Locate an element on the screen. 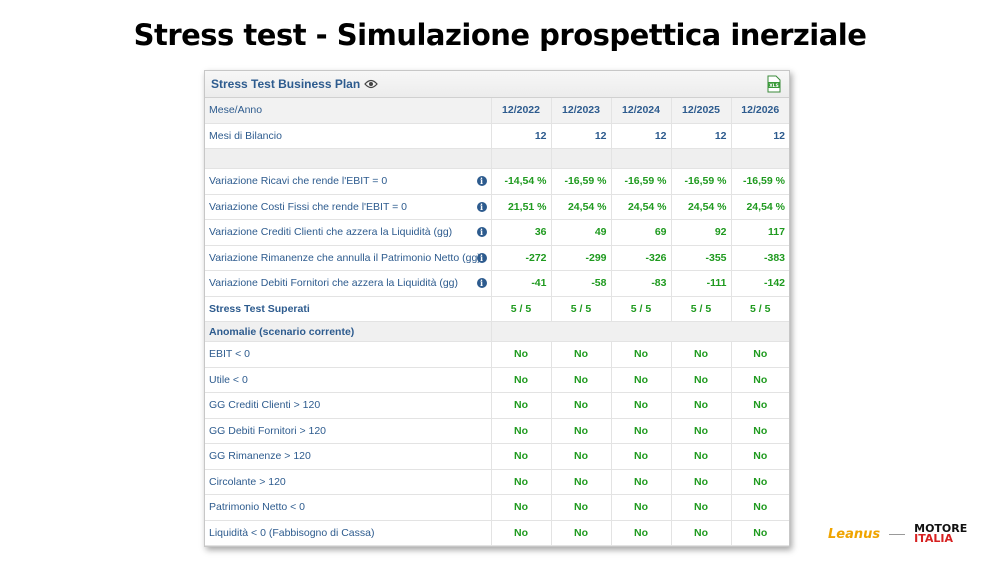 The image size is (1000, 562). panel-title: Stress Test Business Plan is located at coordinates (286, 84).